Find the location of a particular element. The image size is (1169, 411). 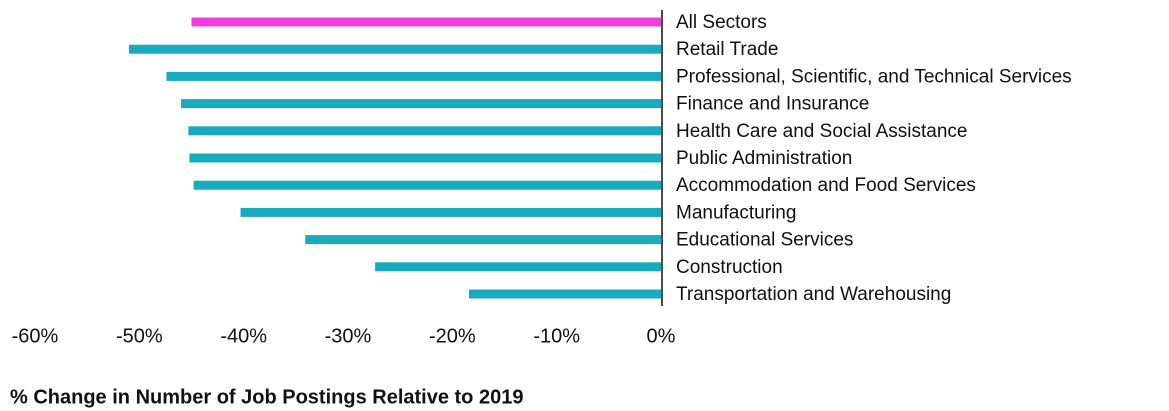

x-tick-label: -30% is located at coordinates (348, 336).